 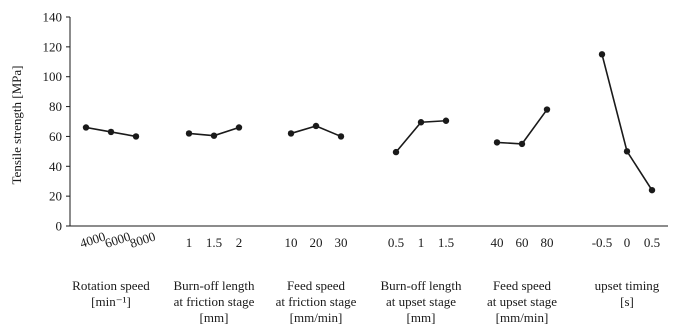 What do you see at coordinates (627, 285) in the screenshot?
I see `group-label-line: upset timing` at bounding box center [627, 285].